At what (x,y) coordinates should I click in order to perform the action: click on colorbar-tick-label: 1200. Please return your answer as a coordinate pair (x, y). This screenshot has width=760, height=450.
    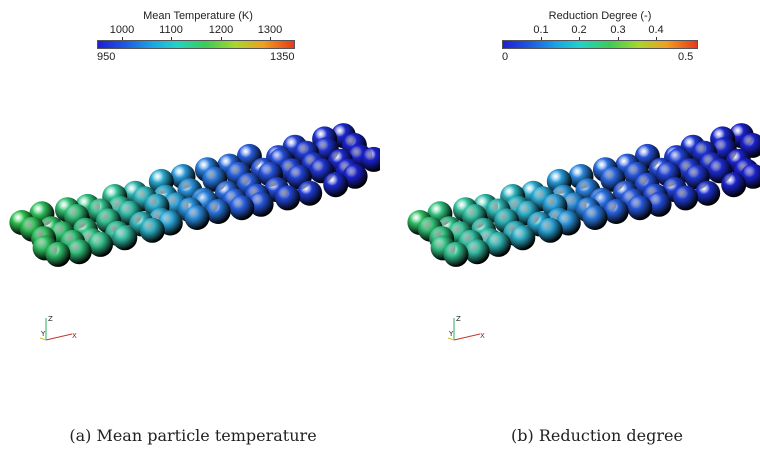
    Looking at the image, I should click on (221, 30).